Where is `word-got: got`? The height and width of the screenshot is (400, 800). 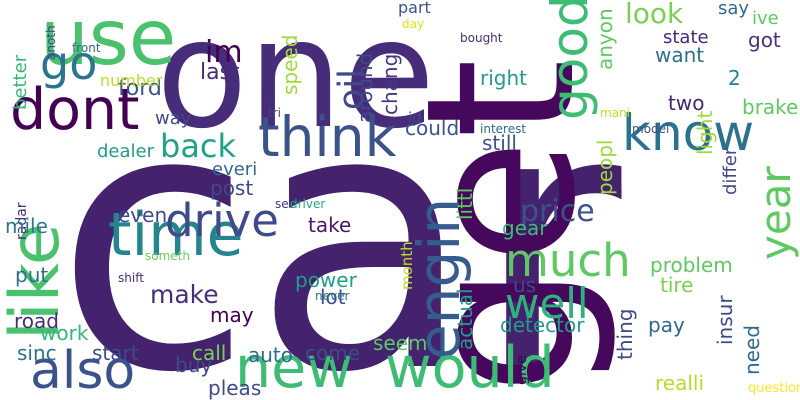
word-got: got is located at coordinates (764, 40).